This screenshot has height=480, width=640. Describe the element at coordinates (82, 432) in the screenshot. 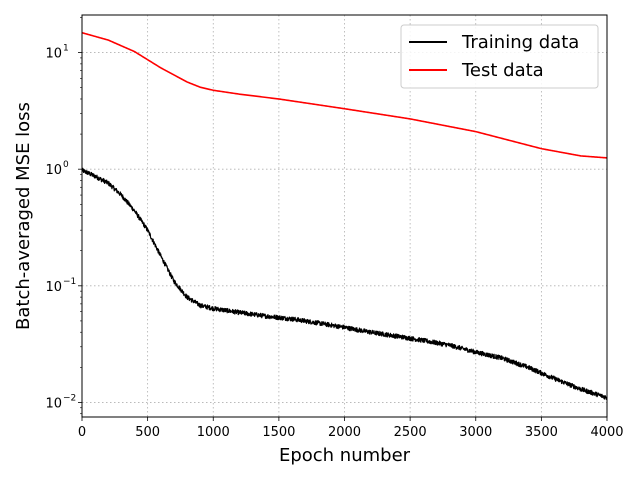

I see `x-tick-label: 0` at that location.